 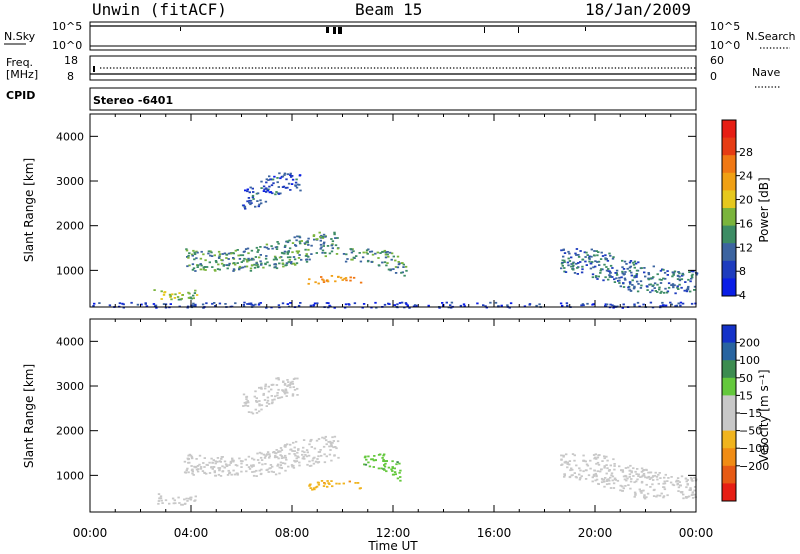 I want to click on y-tick-label: 2000, so click(x=70, y=431).